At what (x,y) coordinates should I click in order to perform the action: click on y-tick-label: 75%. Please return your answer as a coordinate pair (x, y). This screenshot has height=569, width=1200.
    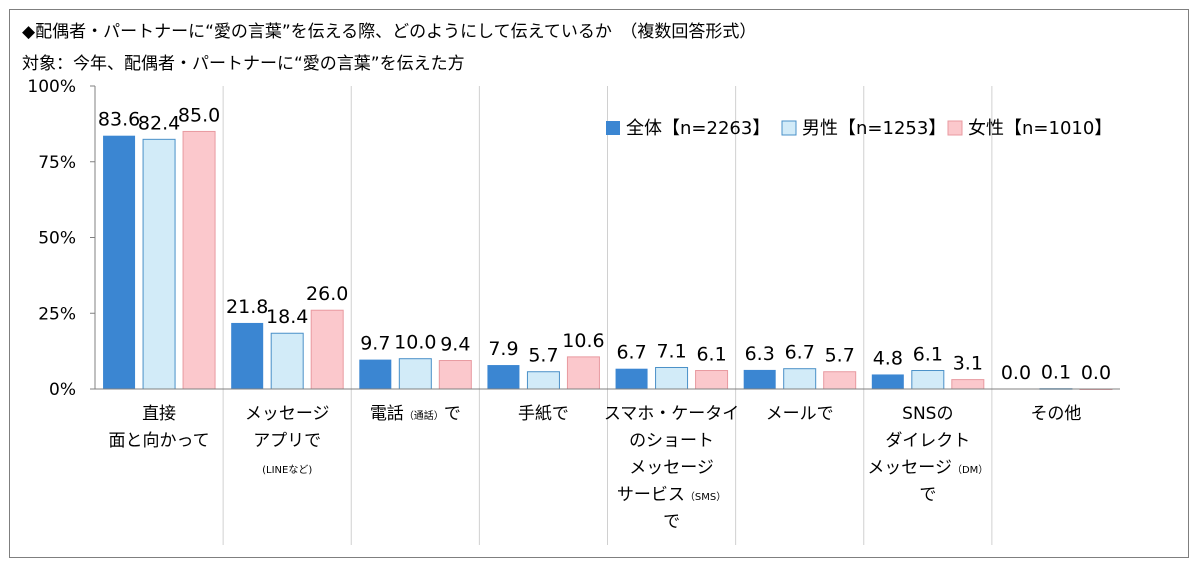
    Looking at the image, I should click on (57, 163).